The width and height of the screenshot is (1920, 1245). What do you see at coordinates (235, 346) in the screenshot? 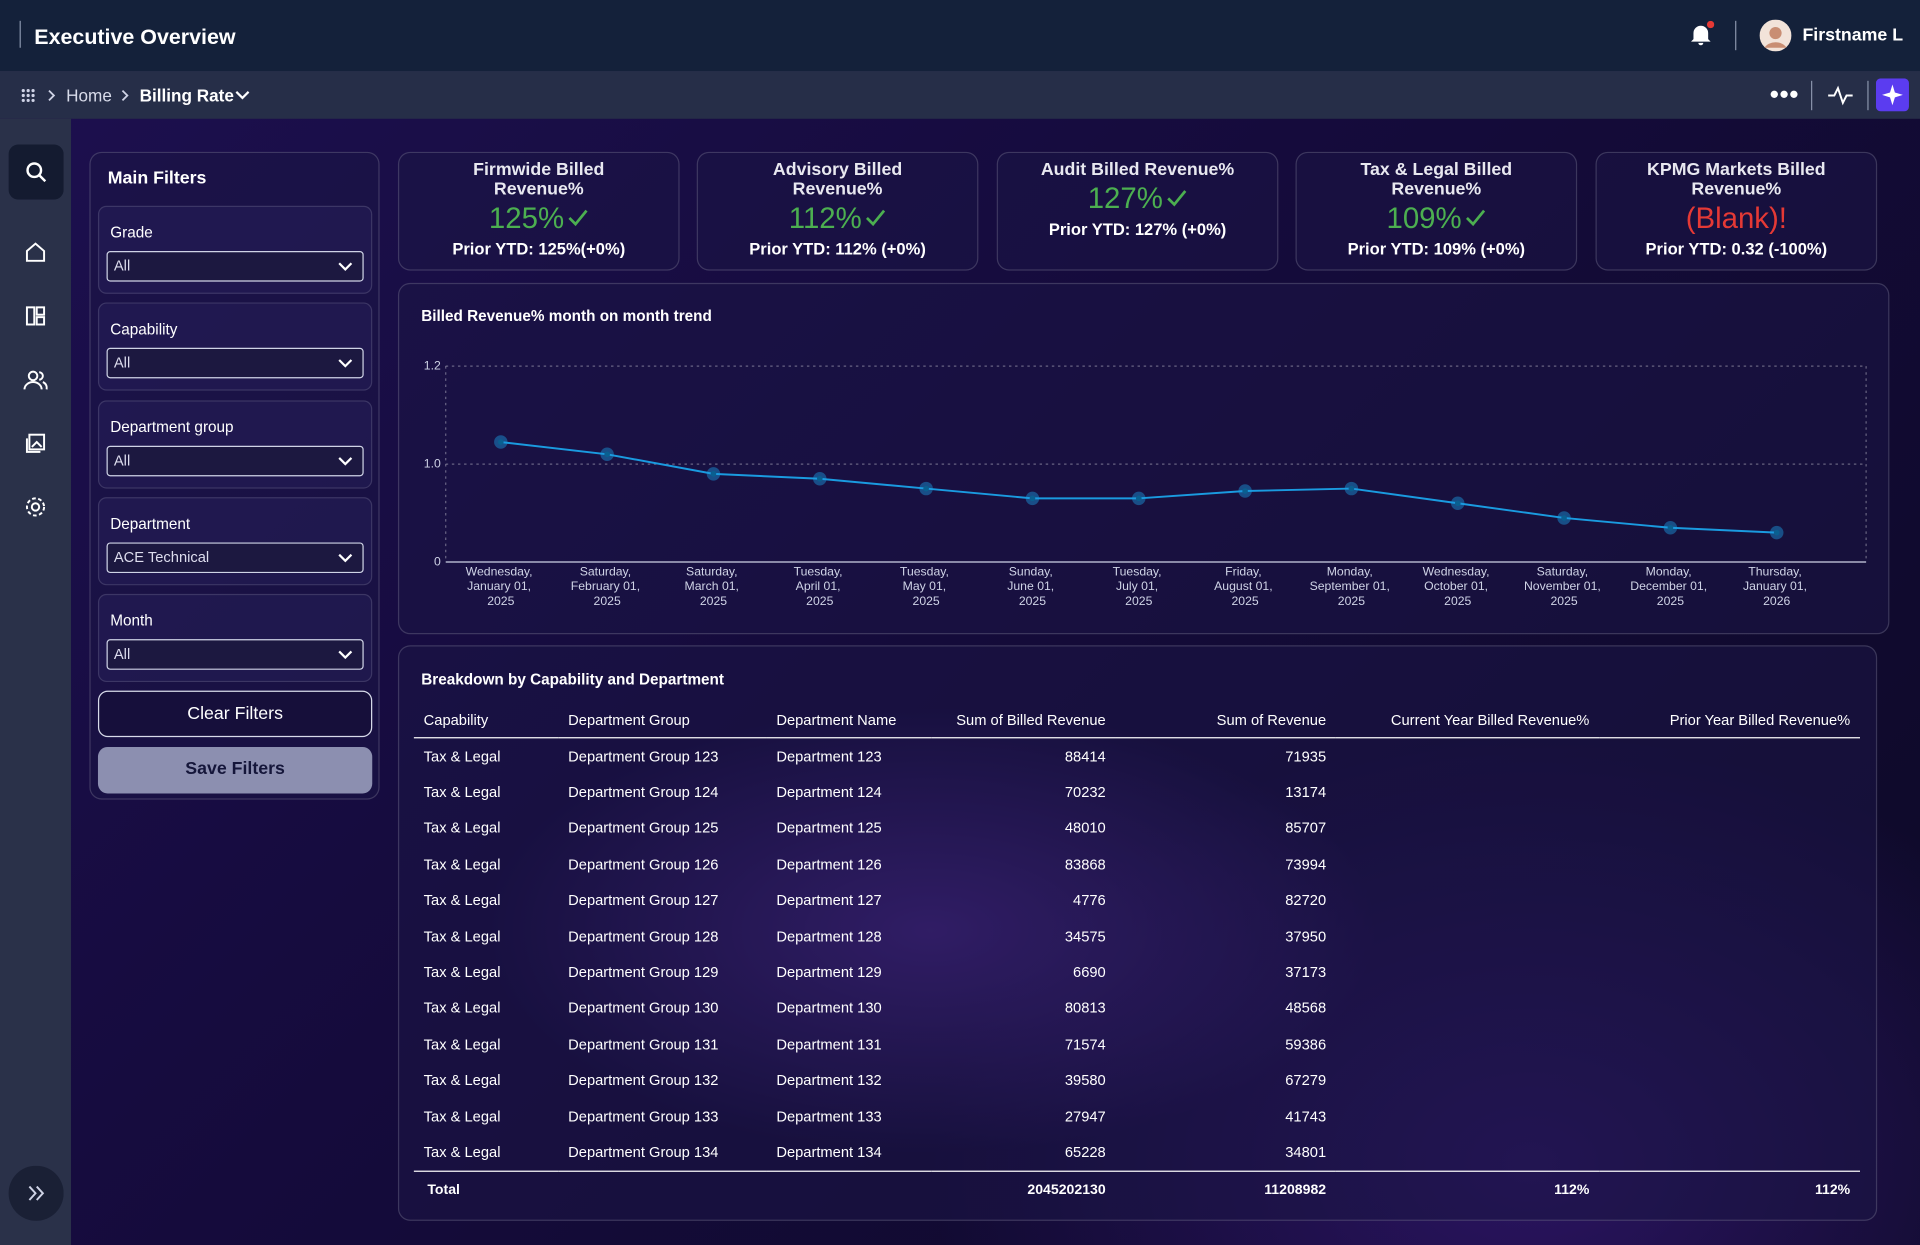
I see `filter-field: Capability All` at bounding box center [235, 346].